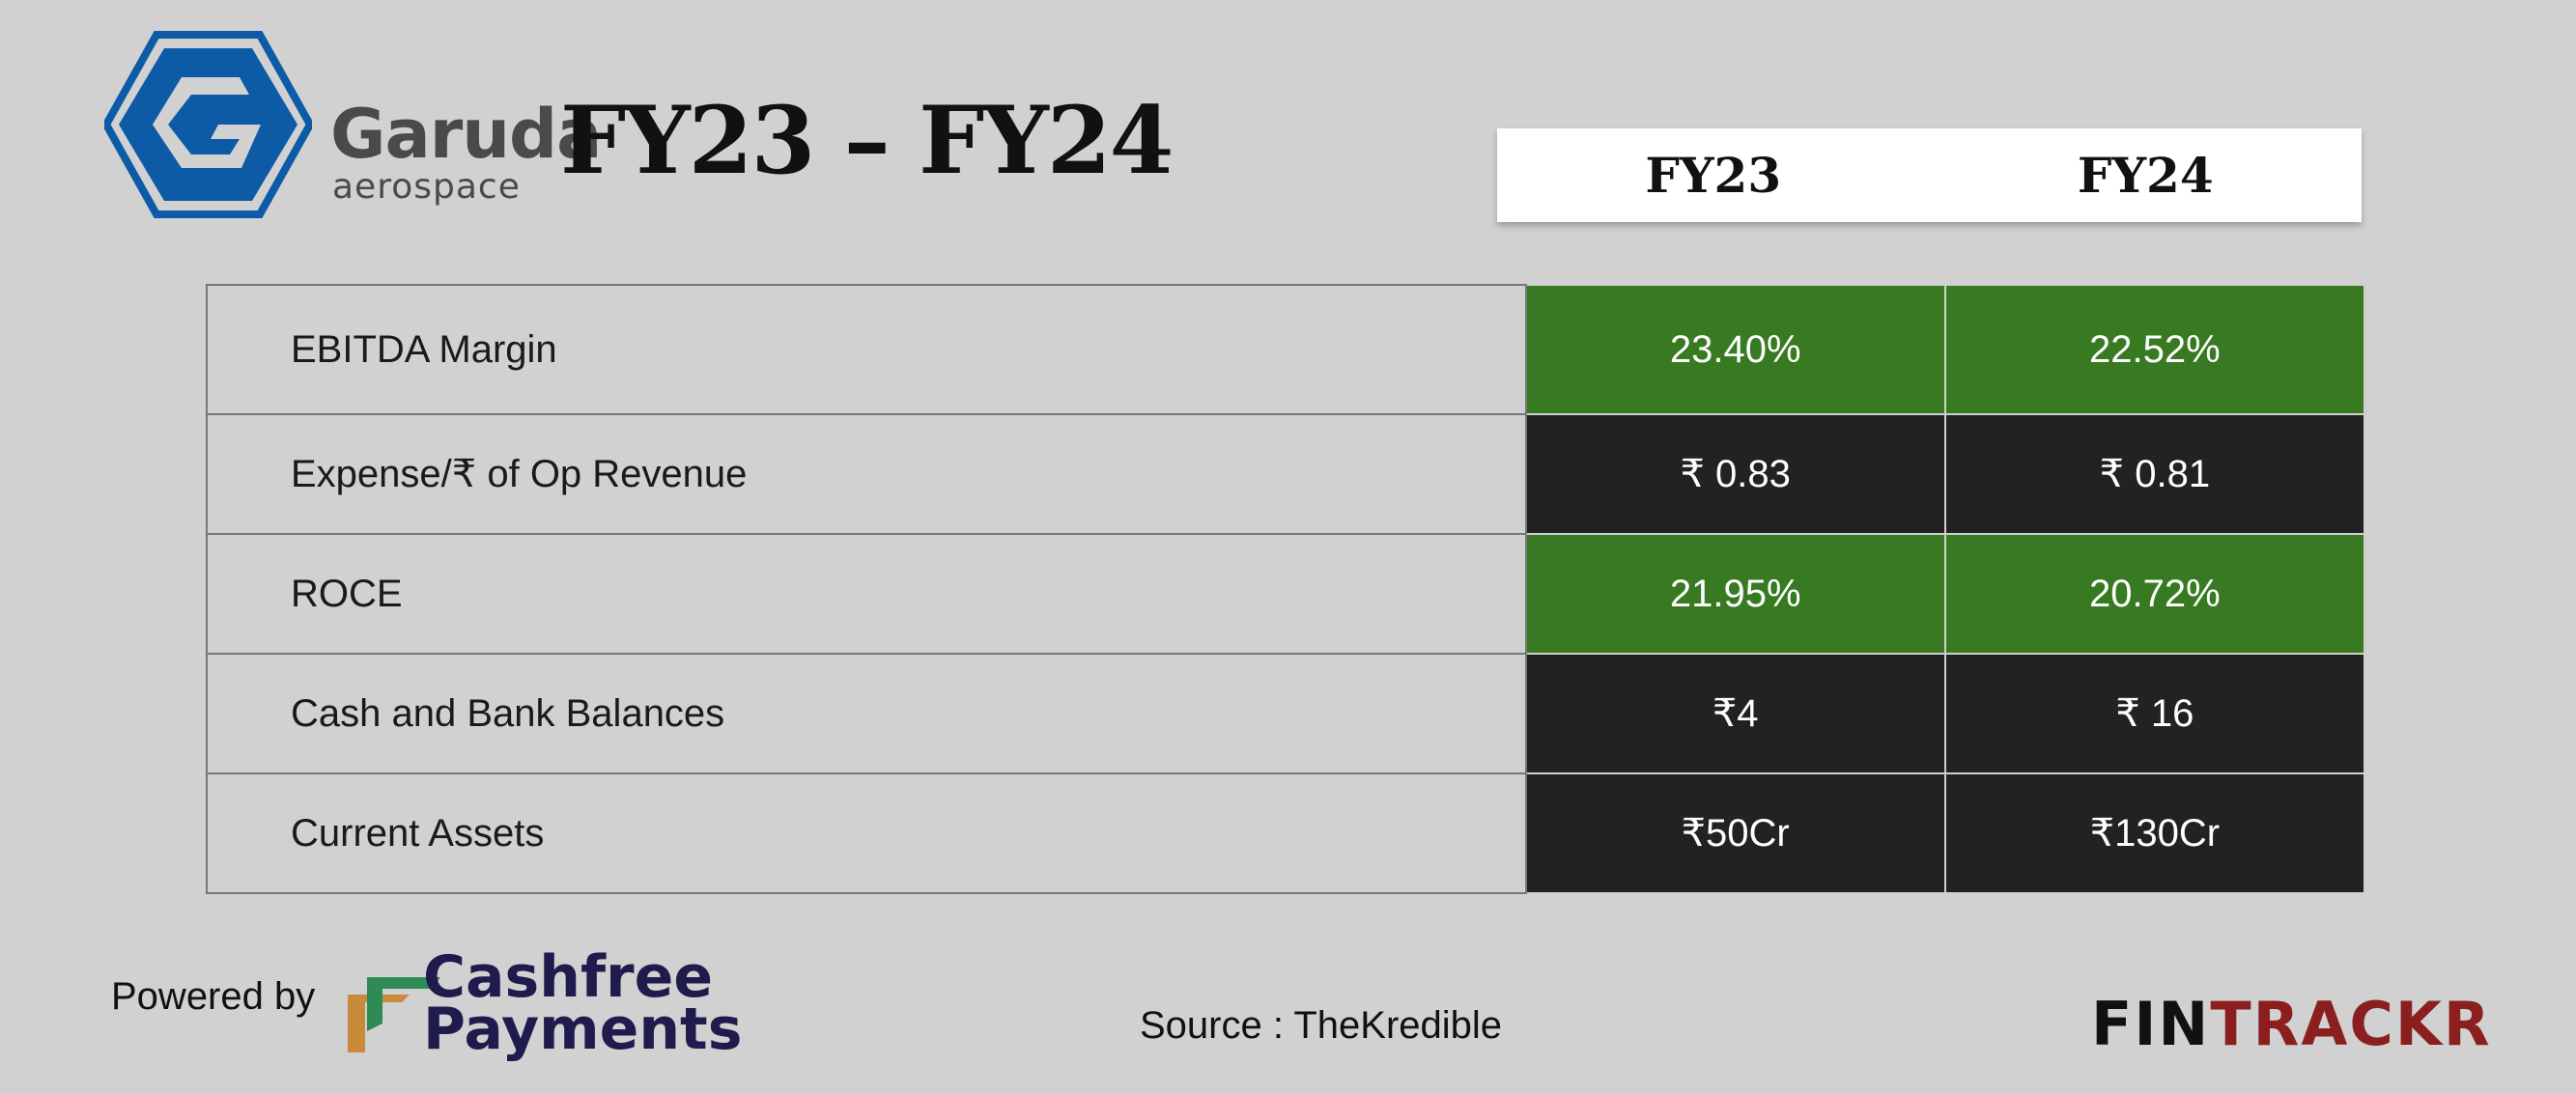 Image resolution: width=2576 pixels, height=1094 pixels. Describe the element at coordinates (1321, 1025) in the screenshot. I see `source-note: Source : TheKredible` at that location.